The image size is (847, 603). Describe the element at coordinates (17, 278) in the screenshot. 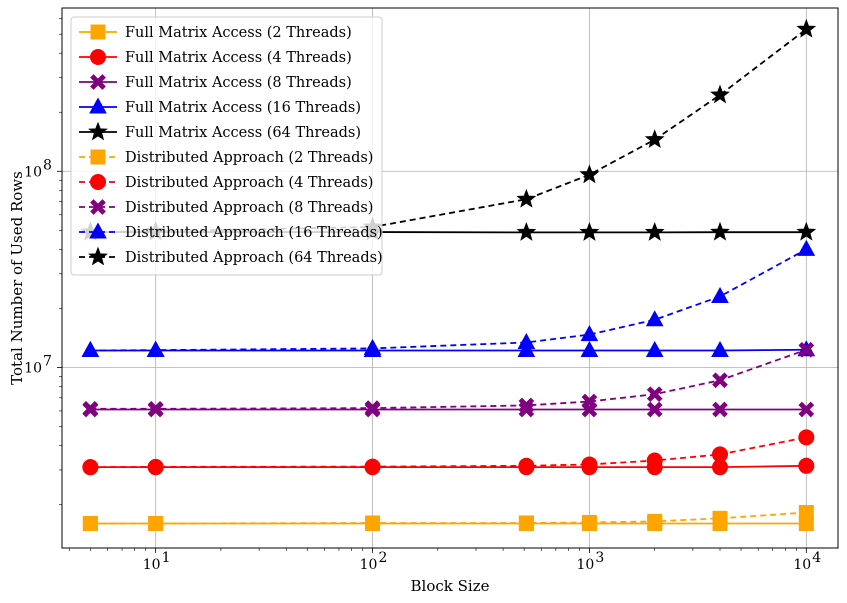

I see `y-axis-label: Total Number of Used Rows` at that location.